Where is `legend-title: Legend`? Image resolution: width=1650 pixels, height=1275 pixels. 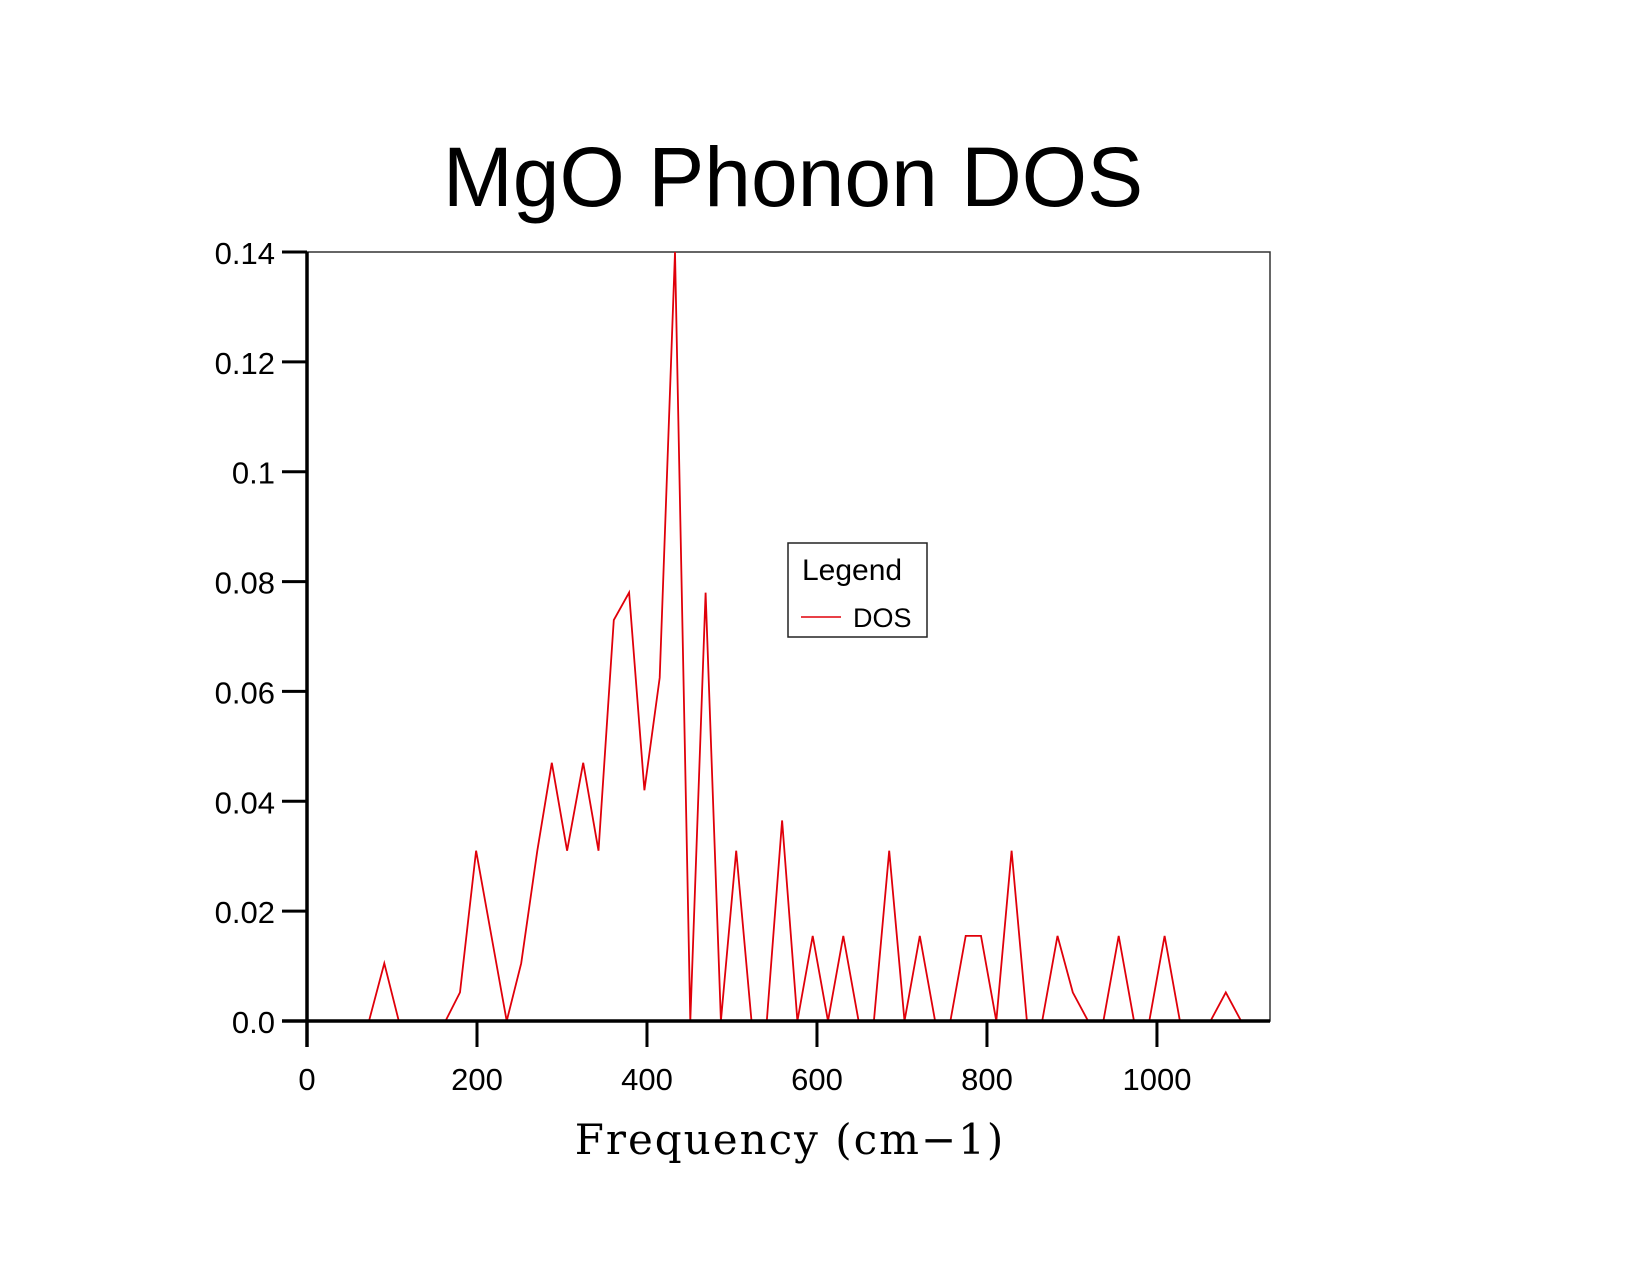
legend-title: Legend is located at coordinates (852, 570).